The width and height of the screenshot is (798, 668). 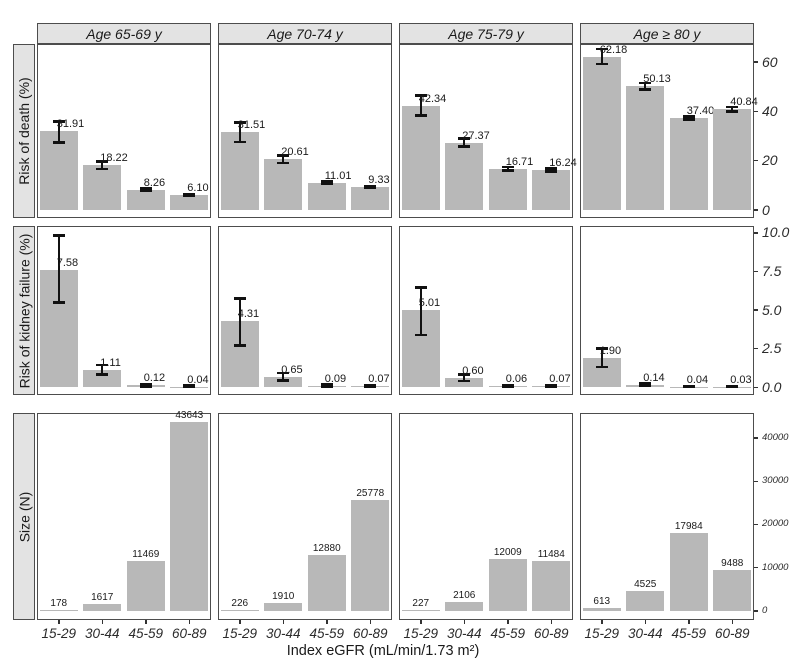 I want to click on bar-value-label: 5.01, so click(x=429, y=302).